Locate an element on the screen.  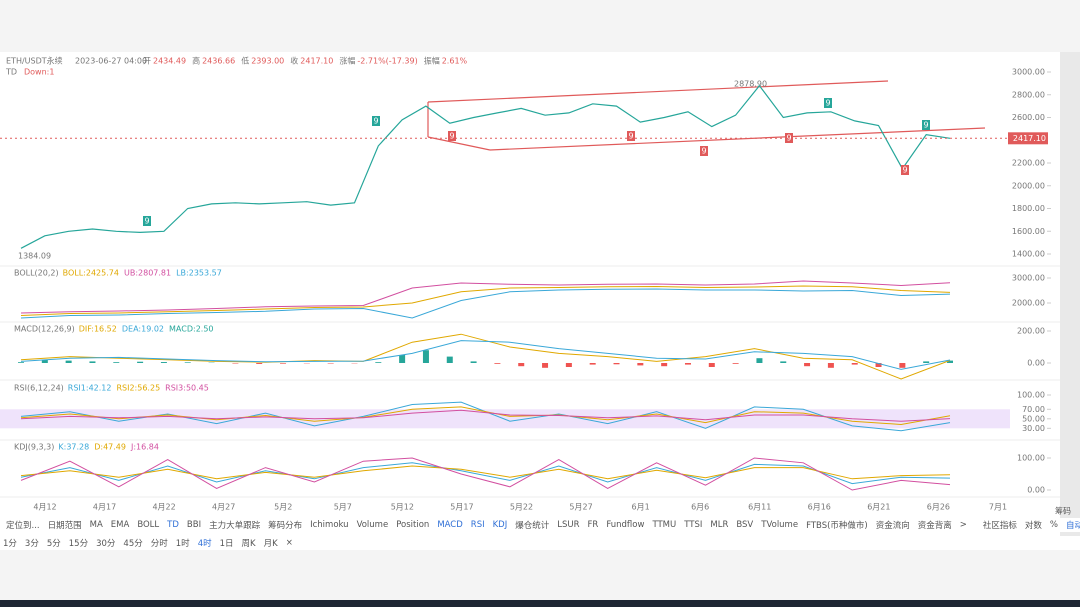
toolbar-item: 1时 is located at coordinates (182, 544).